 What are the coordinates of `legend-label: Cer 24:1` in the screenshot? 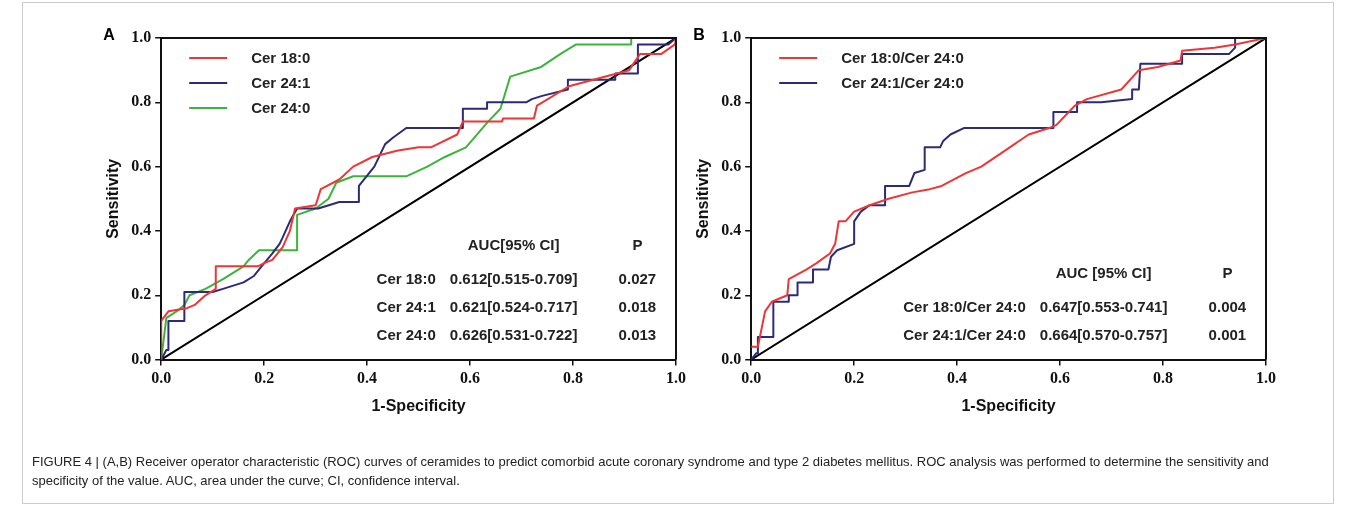 It's located at (281, 83).